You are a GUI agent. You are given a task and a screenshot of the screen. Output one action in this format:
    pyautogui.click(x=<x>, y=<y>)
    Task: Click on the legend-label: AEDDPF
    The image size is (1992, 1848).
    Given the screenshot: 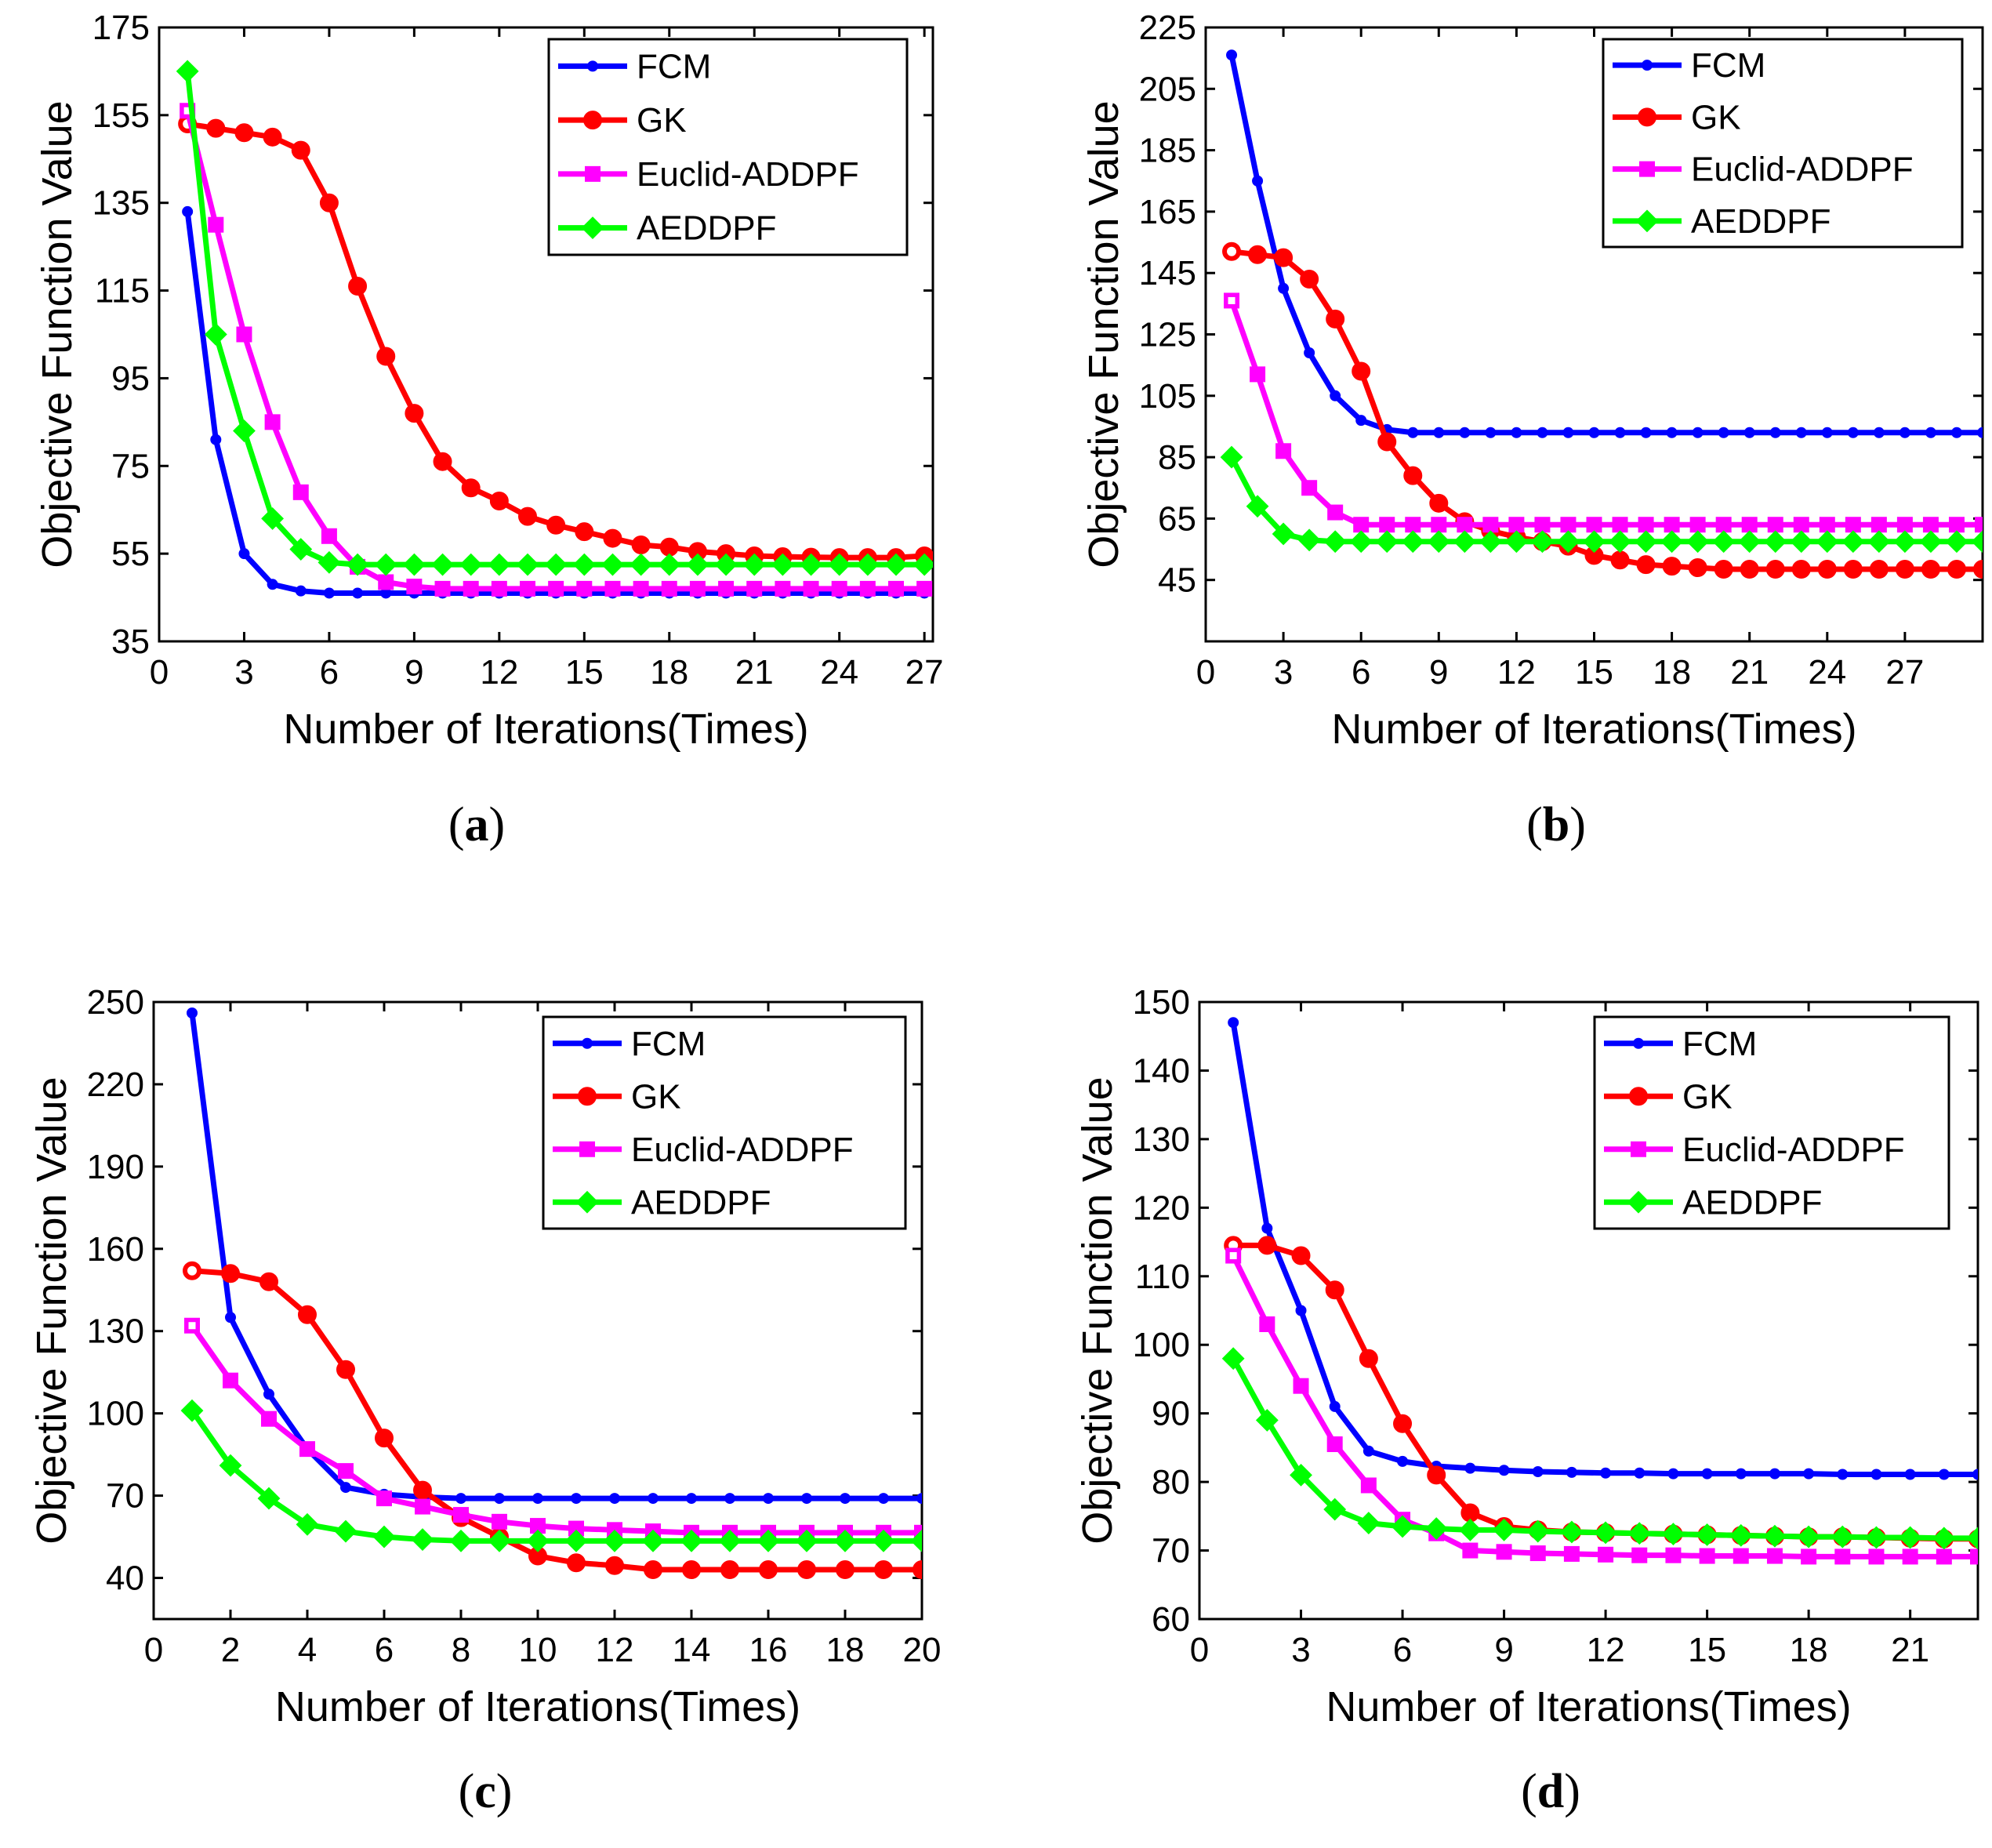 What is the action you would take?
    pyautogui.click(x=1752, y=1202)
    